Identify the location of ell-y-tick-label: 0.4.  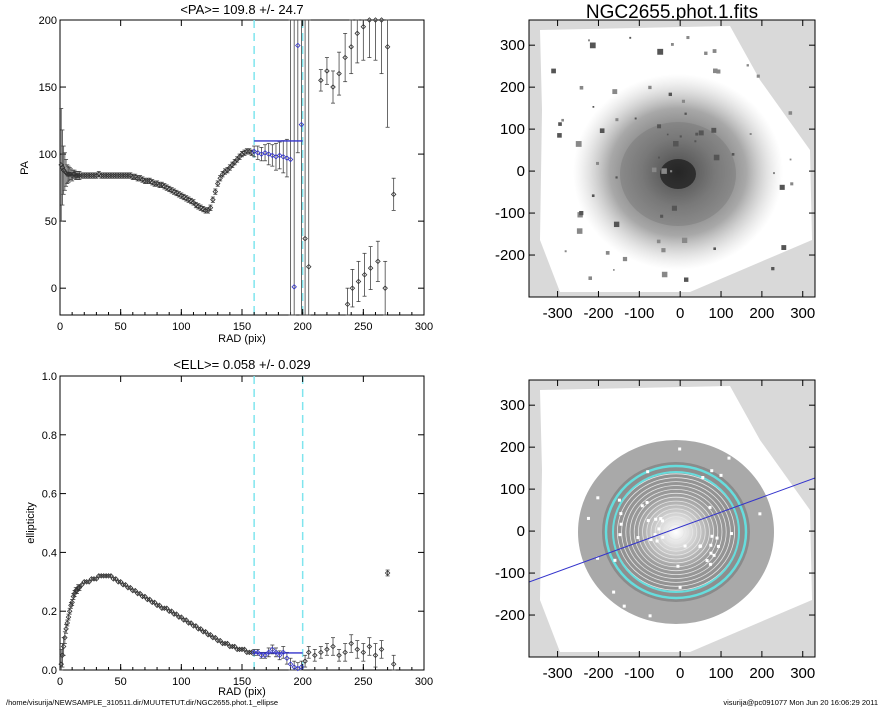
(49, 553).